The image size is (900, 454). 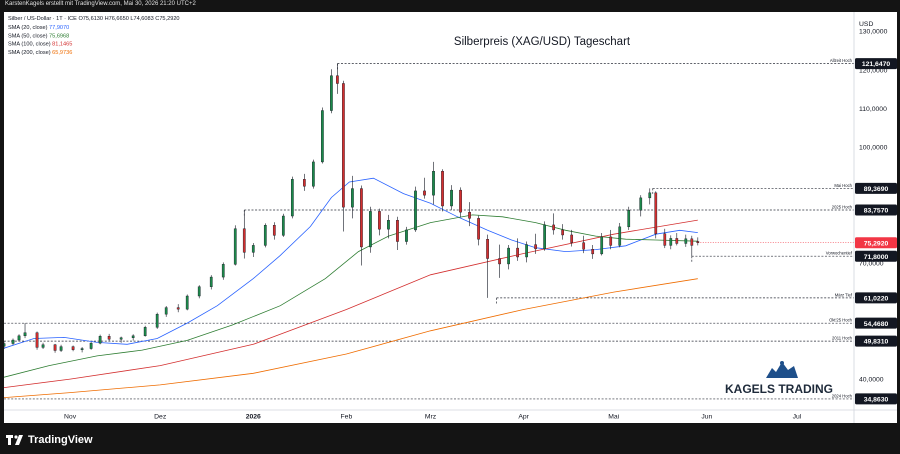 What do you see at coordinates (49, 440) in the screenshot?
I see `tradingview-logo: TradingView` at bounding box center [49, 440].